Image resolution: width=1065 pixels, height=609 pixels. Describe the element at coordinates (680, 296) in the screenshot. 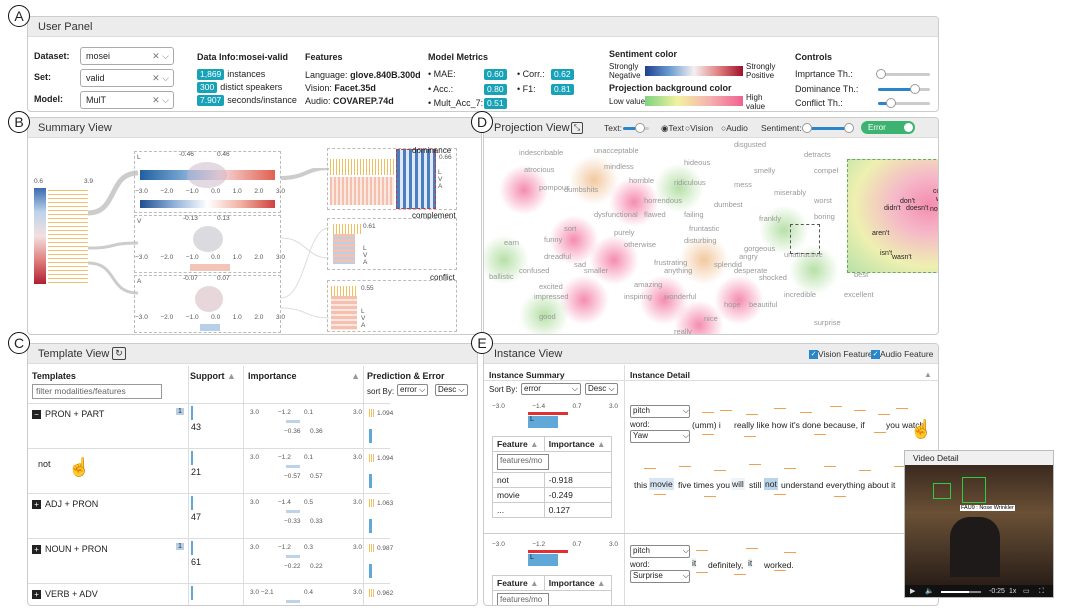

I see `projection-word: wonderful` at that location.